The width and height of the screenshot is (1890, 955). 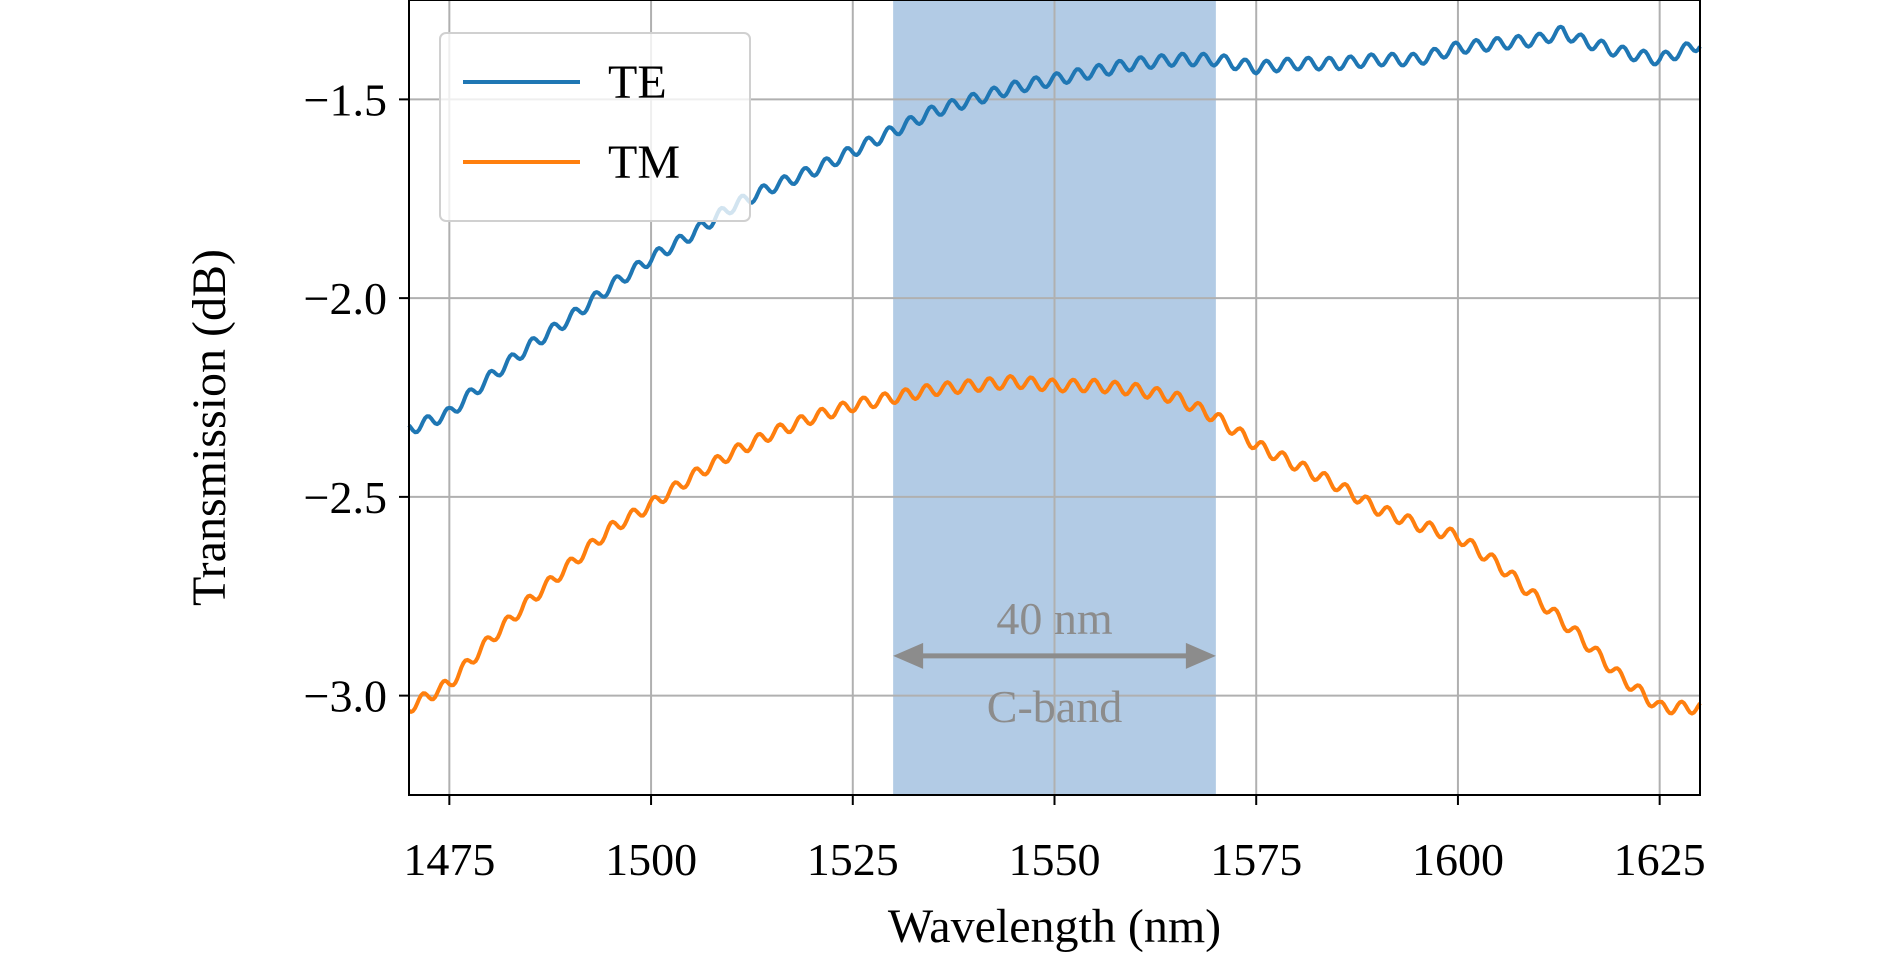 I want to click on legend: TE TM, so click(x=595, y=127).